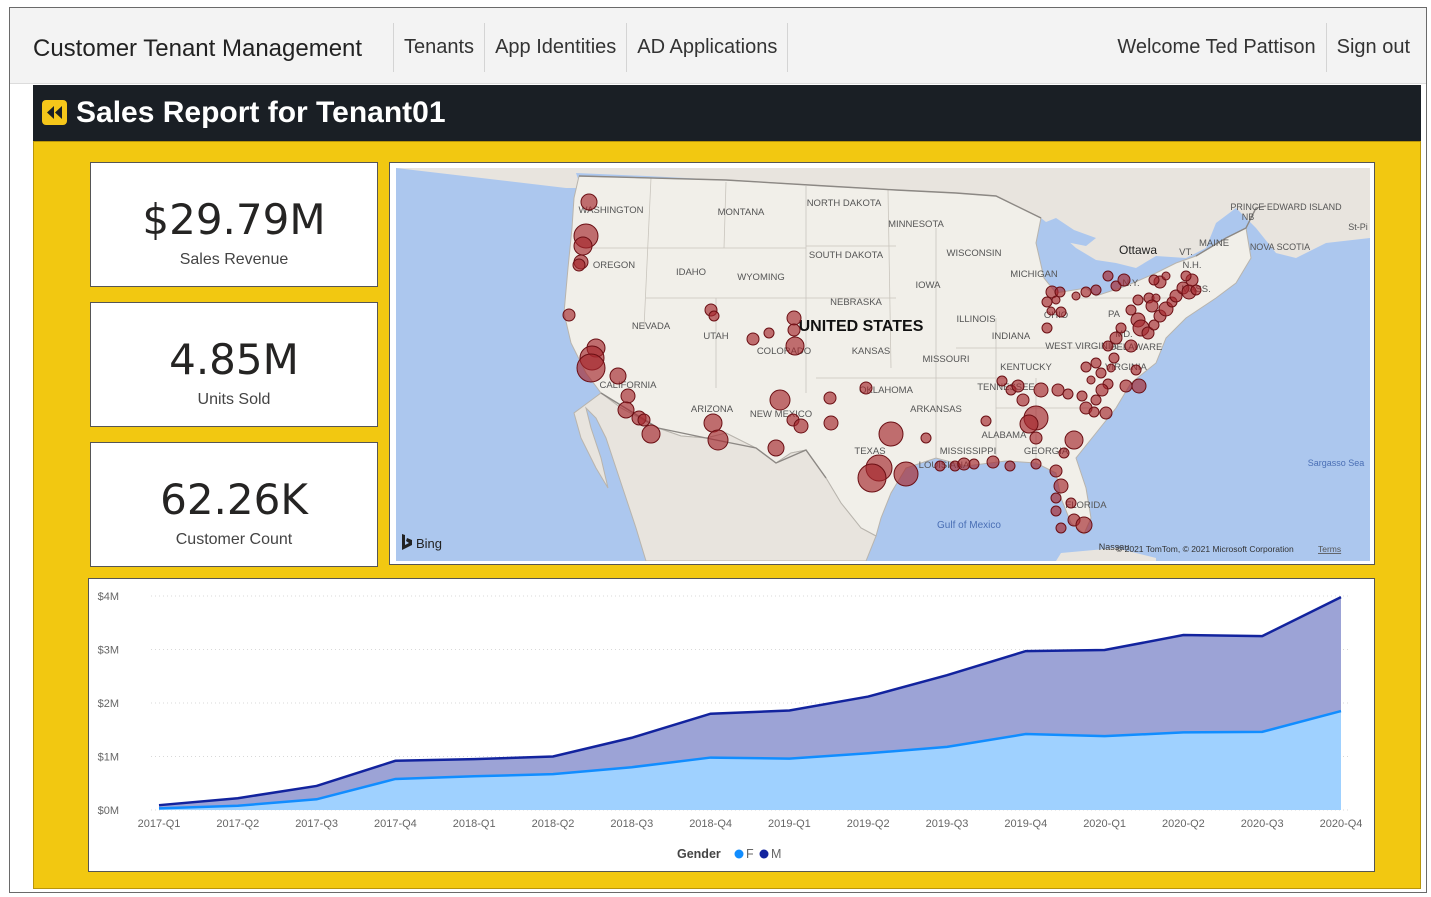 The height and width of the screenshot is (897, 1431). What do you see at coordinates (776, 854) in the screenshot?
I see `legend-item-m: M` at bounding box center [776, 854].